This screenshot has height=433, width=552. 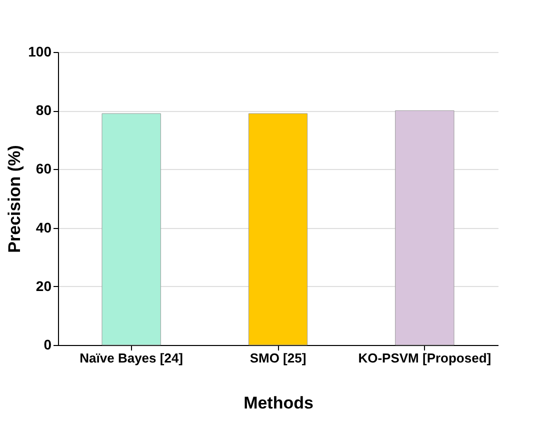 I want to click on y-tick-label: 20, so click(x=44, y=286).